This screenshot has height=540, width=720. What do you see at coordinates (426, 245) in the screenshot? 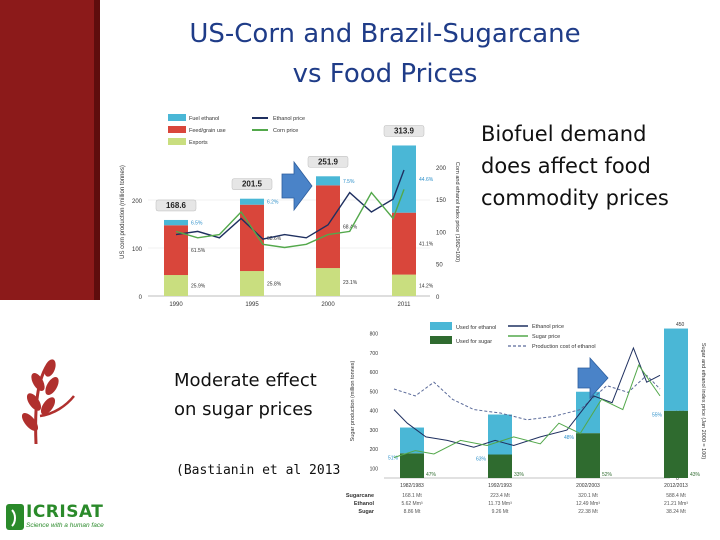
I see `chart1-percent-label: 41.1%` at bounding box center [426, 245].